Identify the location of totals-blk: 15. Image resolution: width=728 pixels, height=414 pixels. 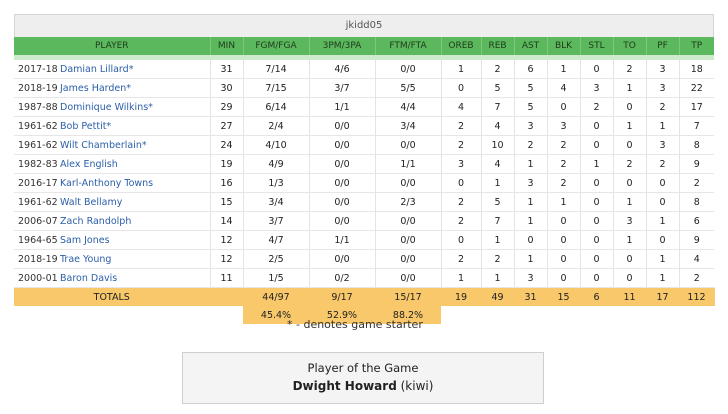
(564, 296).